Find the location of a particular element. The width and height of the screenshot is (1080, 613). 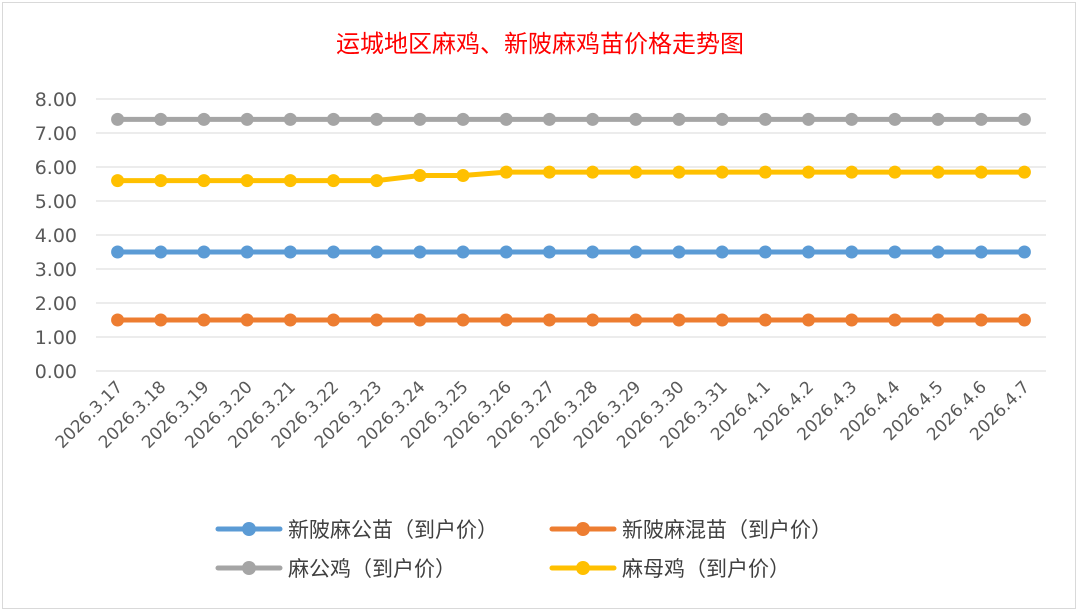

y-axis-ticks: 0.00 1.00 2.00 3.00 4.00 5.00 6.00 7.00 8.00 is located at coordinates (56, 236).